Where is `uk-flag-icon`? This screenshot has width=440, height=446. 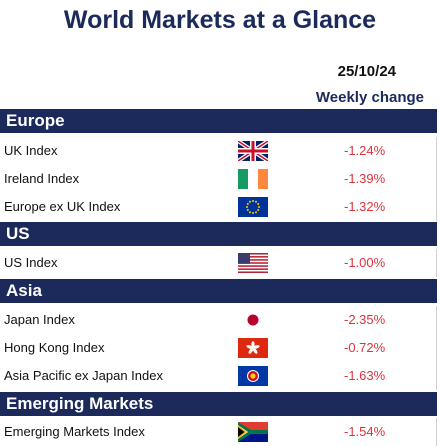 uk-flag-icon is located at coordinates (253, 151).